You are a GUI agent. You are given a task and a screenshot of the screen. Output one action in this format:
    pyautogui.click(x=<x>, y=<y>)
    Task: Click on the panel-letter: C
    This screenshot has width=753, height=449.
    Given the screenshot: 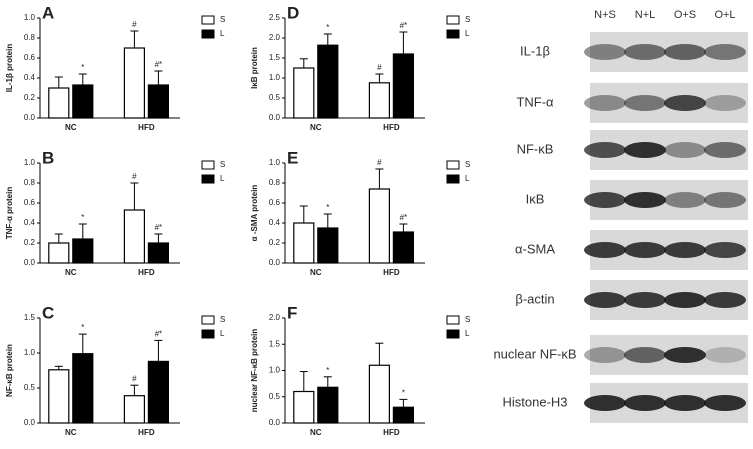 What is the action you would take?
    pyautogui.click(x=48, y=312)
    